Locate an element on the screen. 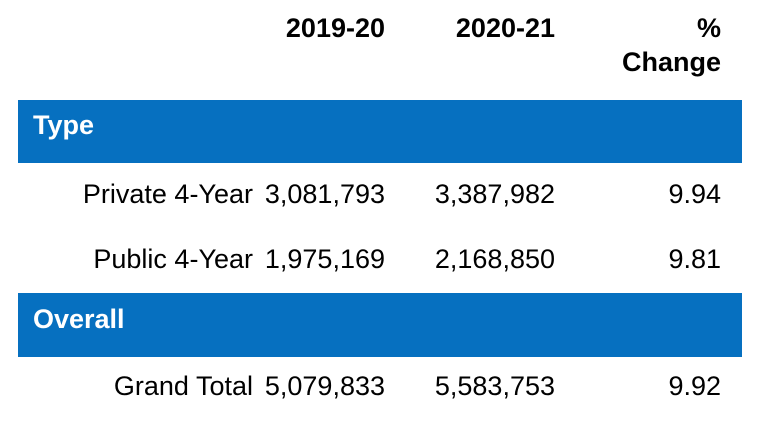 This screenshot has width=763, height=425. column-header-pct-change: % Change is located at coordinates (648, 55).